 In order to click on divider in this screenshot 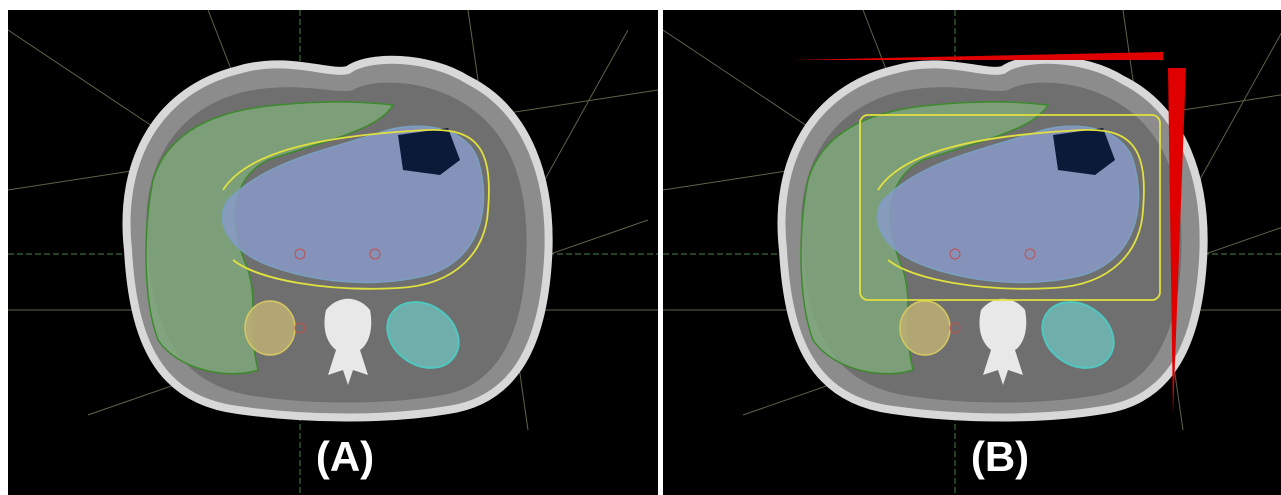, I will do `click(660, 247)`.